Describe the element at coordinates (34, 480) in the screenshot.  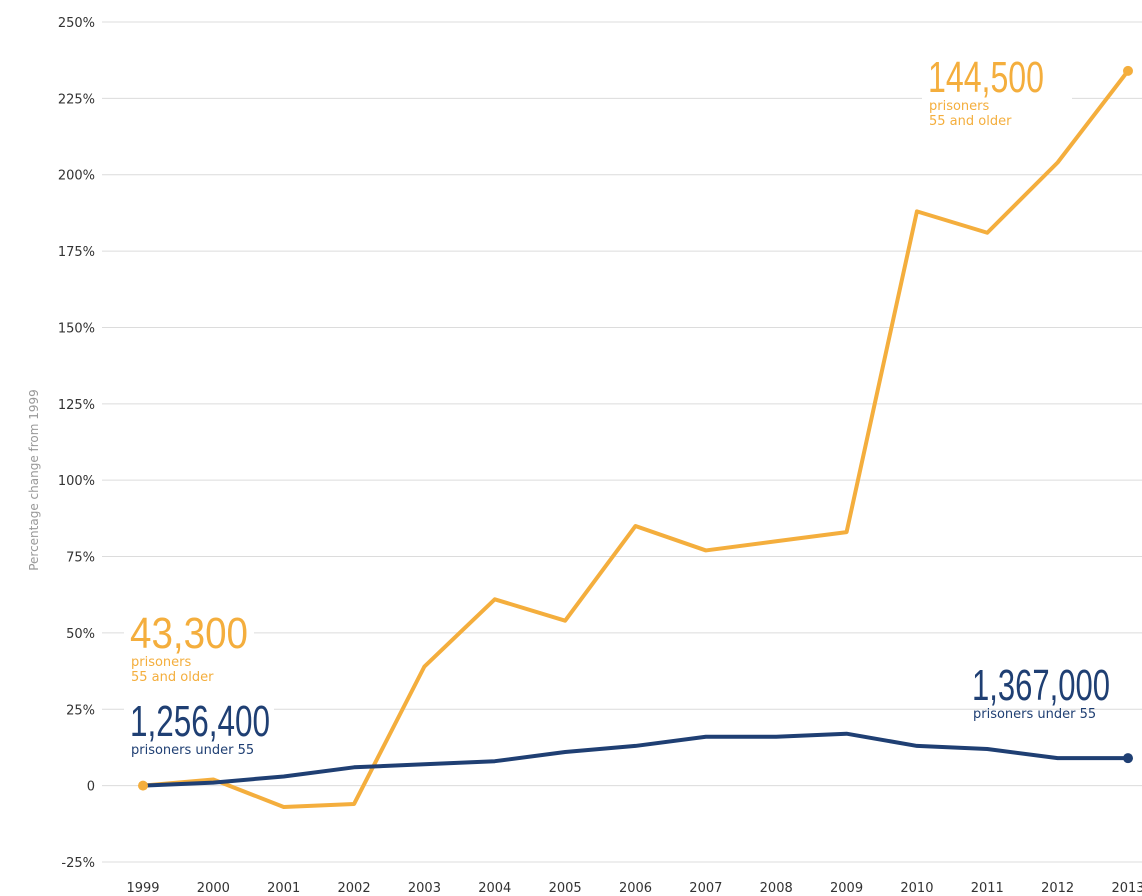
I see `y-axis-label: Percentage change from 1999` at that location.